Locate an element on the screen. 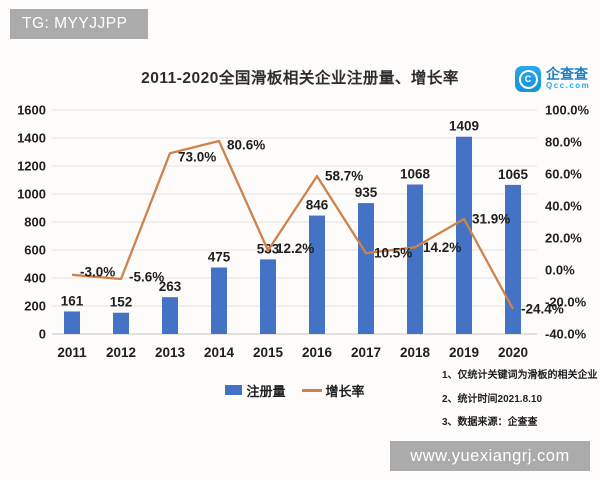 The image size is (600, 480). bar-2011 is located at coordinates (72, 322).